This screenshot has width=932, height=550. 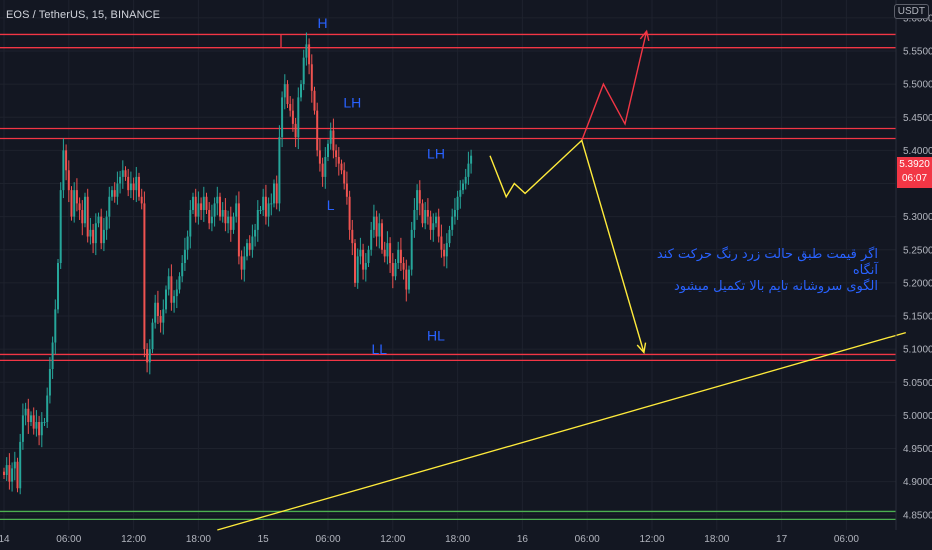 I want to click on currency-unit-button: USDT, so click(x=911, y=11).